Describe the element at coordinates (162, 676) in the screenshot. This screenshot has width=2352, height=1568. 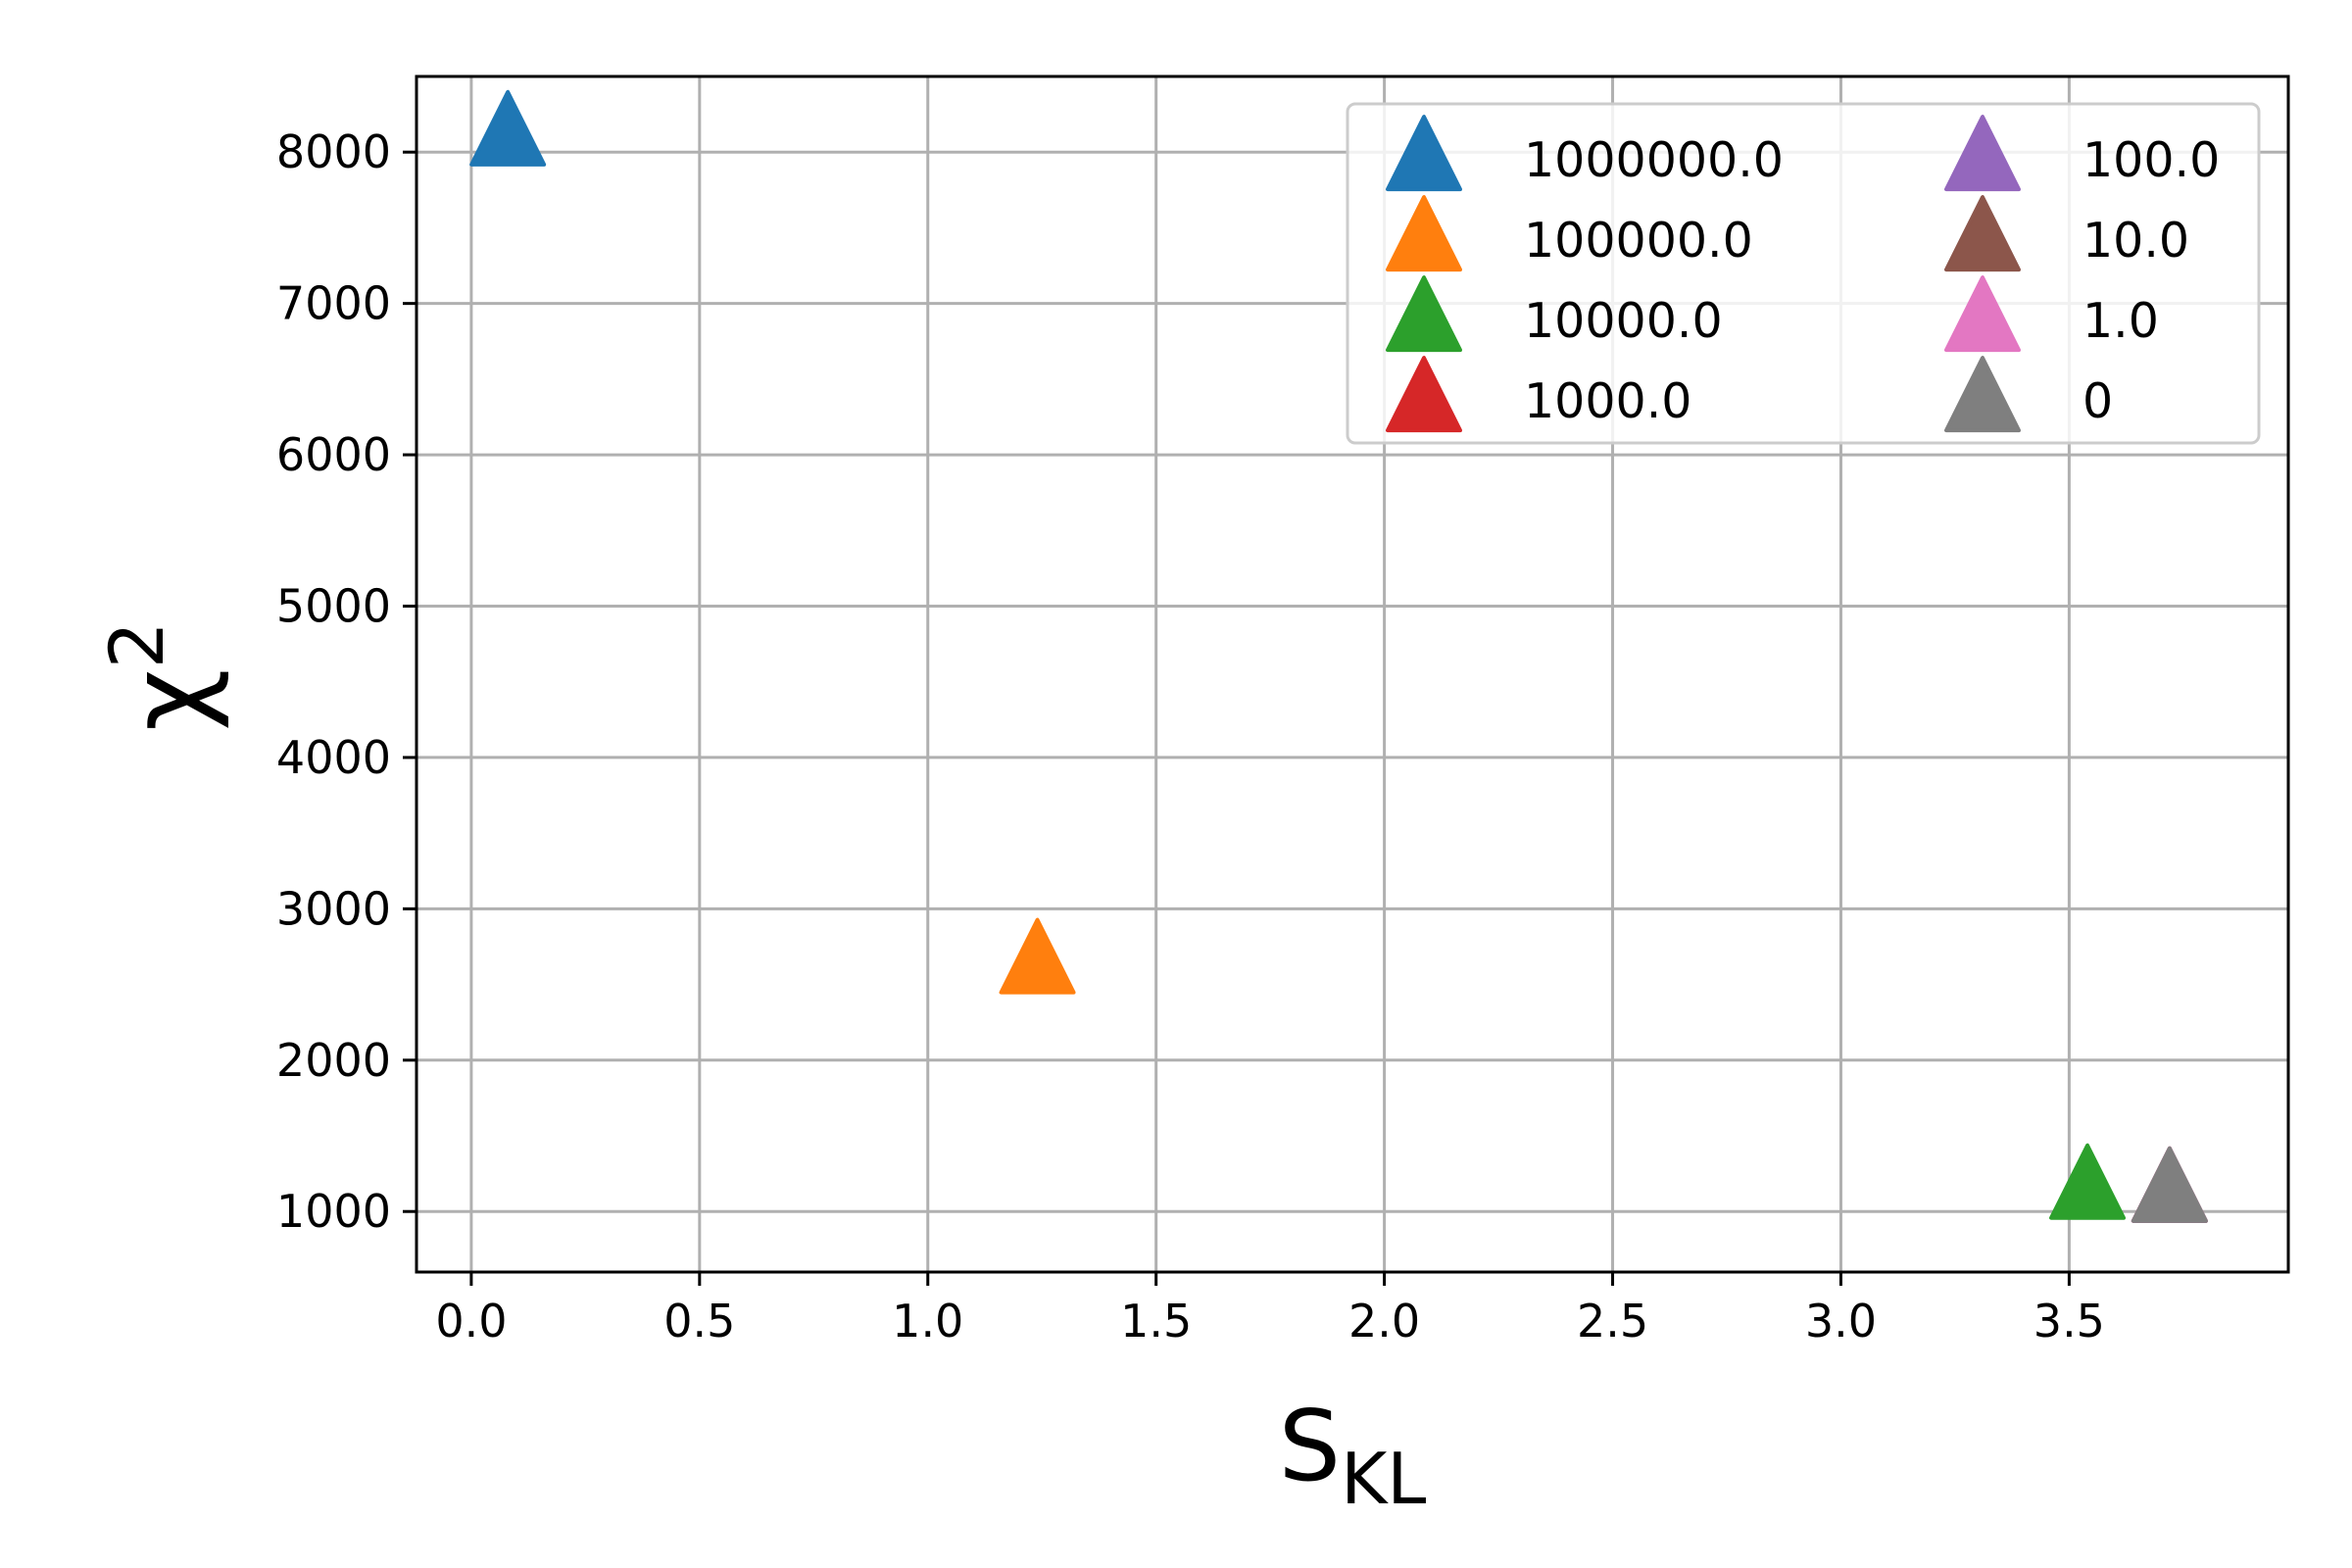
I see `y-axis-label: χ2` at that location.